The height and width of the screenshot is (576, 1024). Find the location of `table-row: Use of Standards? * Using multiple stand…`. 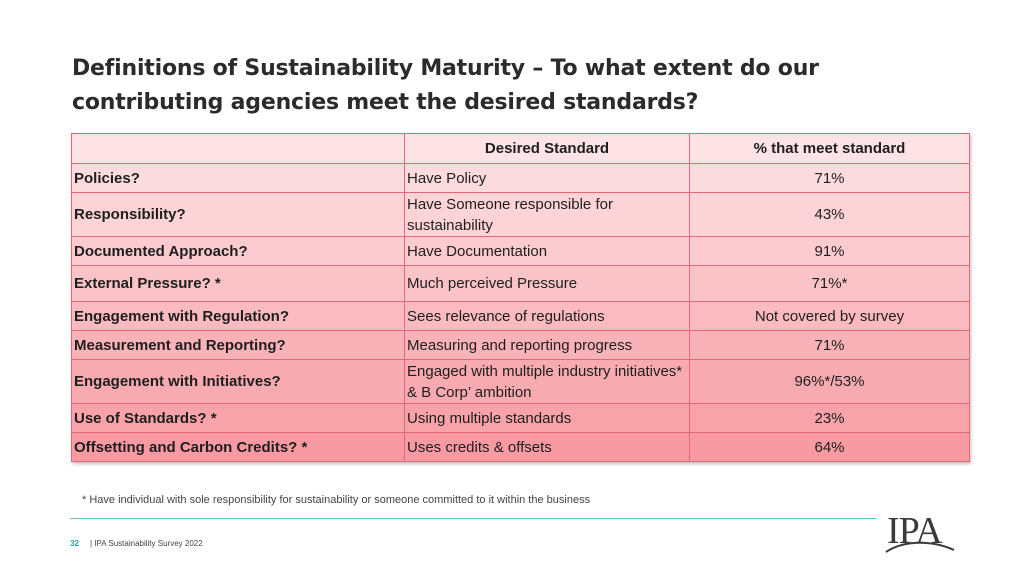

table-row: Use of Standards? * Using multiple stand… is located at coordinates (520, 418).